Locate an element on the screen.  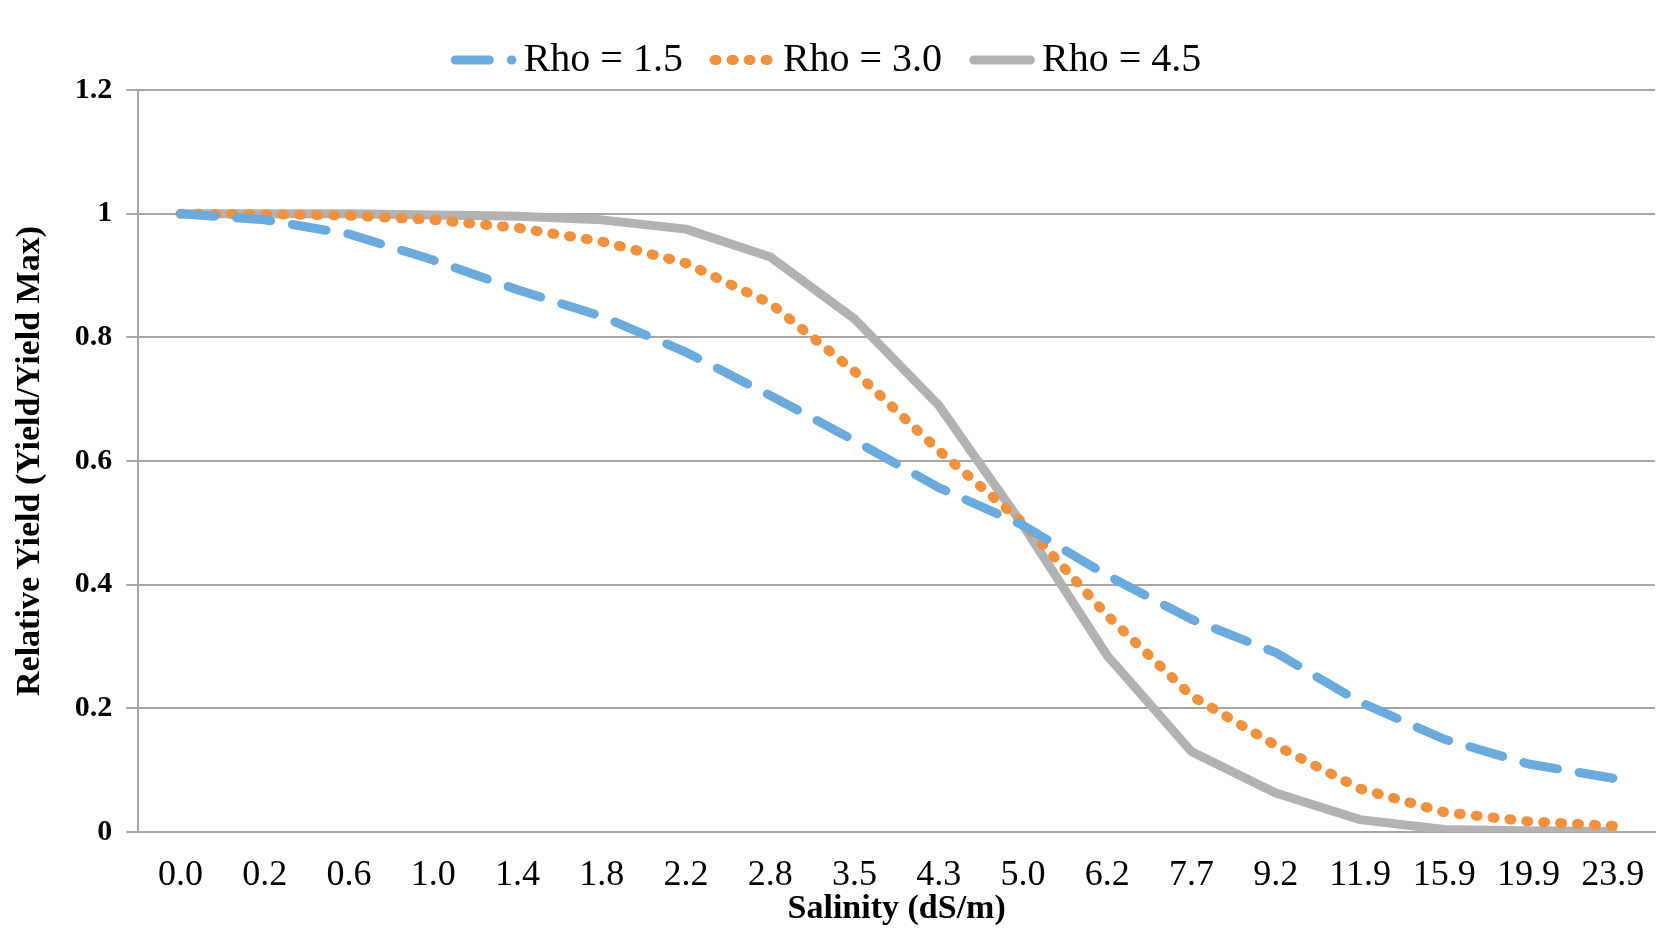
y-tick-label: 0.6 is located at coordinates (93, 458).